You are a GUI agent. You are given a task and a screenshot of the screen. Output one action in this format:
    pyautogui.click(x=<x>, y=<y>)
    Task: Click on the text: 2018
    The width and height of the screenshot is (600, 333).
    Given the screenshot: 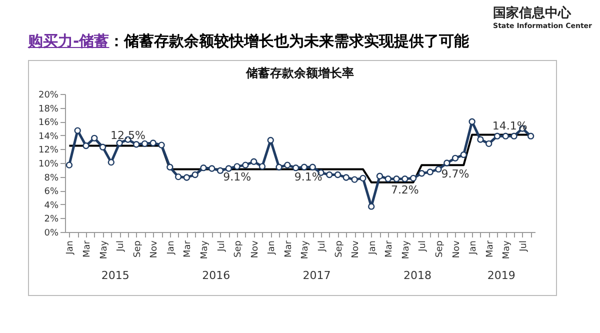 What is the action you would take?
    pyautogui.click(x=418, y=275)
    